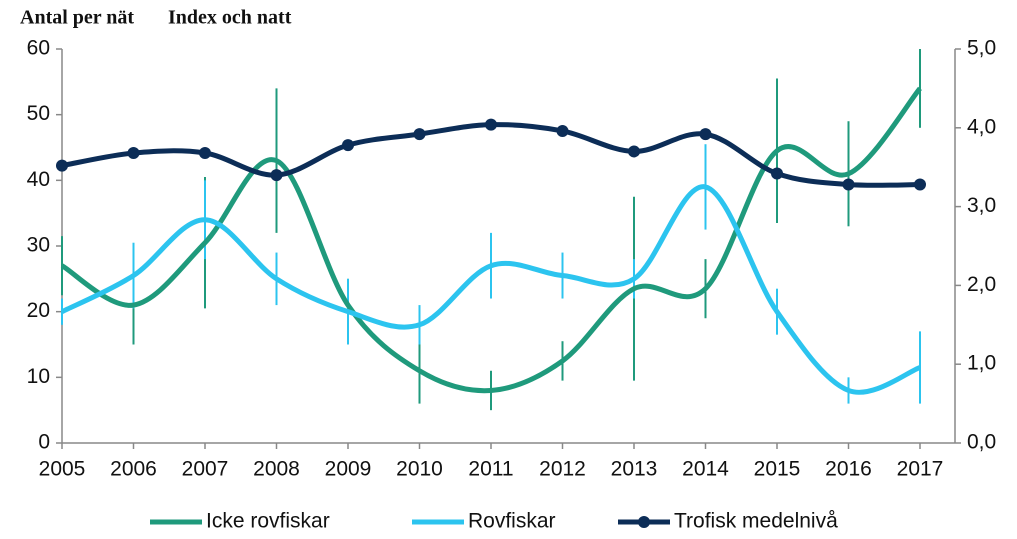 This screenshot has height=539, width=1017. Describe the element at coordinates (848, 469) in the screenshot. I see `x-tick-label: 2016` at that location.